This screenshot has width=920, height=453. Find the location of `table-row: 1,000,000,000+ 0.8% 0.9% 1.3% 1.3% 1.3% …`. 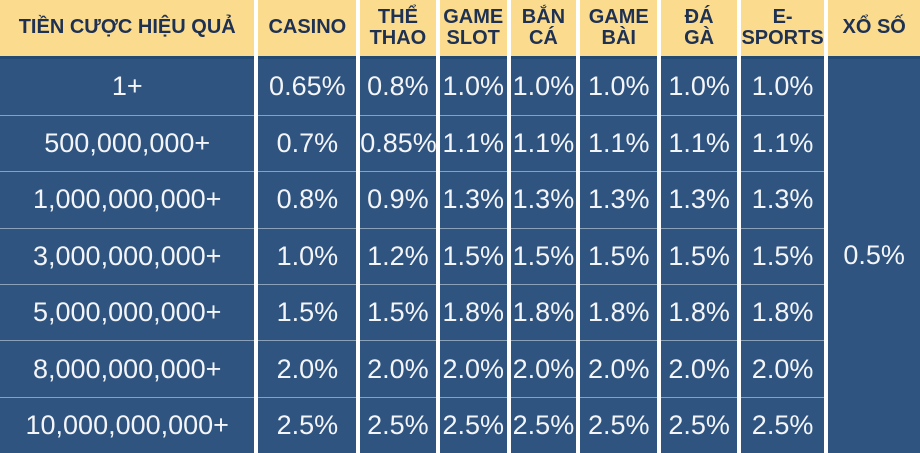

table-row: 1,000,000,000+ 0.8% 0.9% 1.3% 1.3% 1.3% … is located at coordinates (460, 200).